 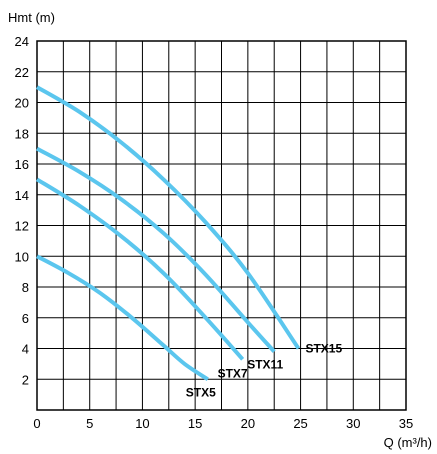 What do you see at coordinates (233, 373) in the screenshot?
I see `series-label-stx7: STX7` at bounding box center [233, 373].